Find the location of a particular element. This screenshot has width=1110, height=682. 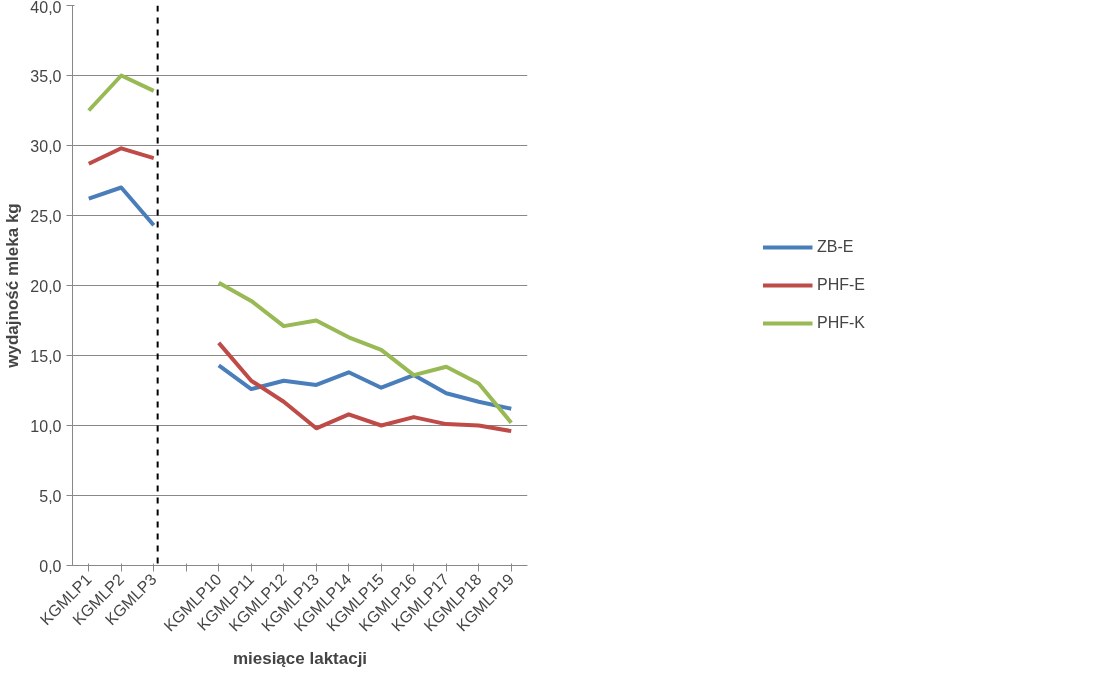

y-tick-label: 5,0 is located at coordinates (50, 496).